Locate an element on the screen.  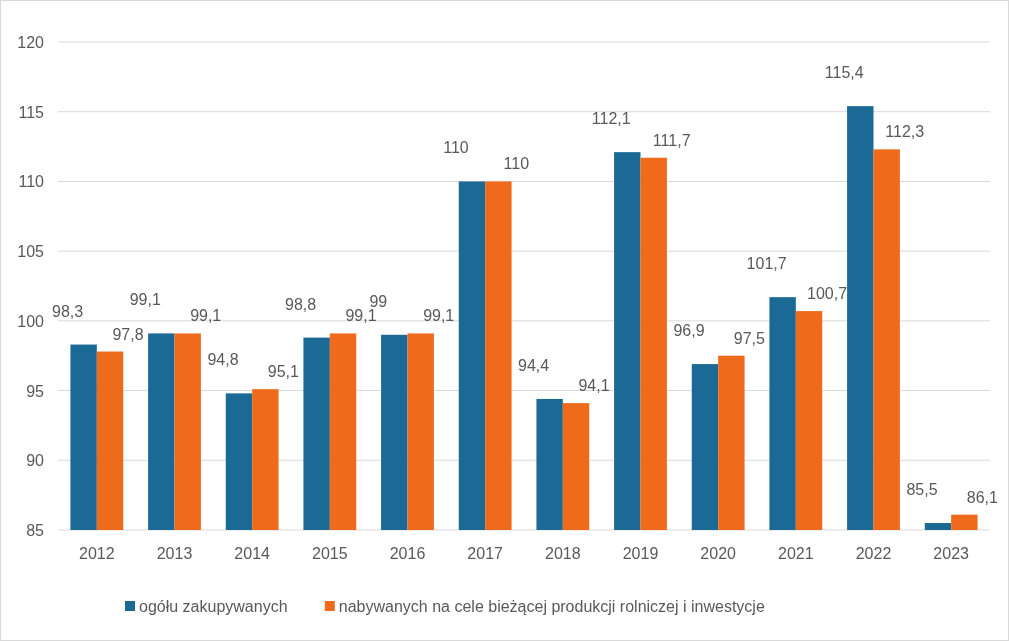
y-tick-label: 85 is located at coordinates (35, 530).